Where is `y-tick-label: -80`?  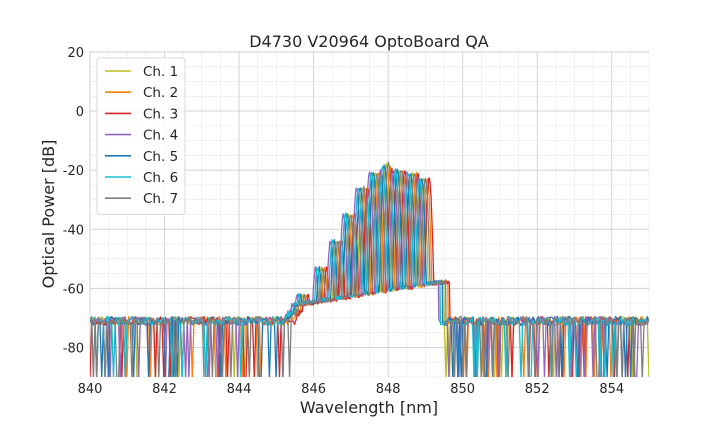
y-tick-label: -80 is located at coordinates (73, 348).